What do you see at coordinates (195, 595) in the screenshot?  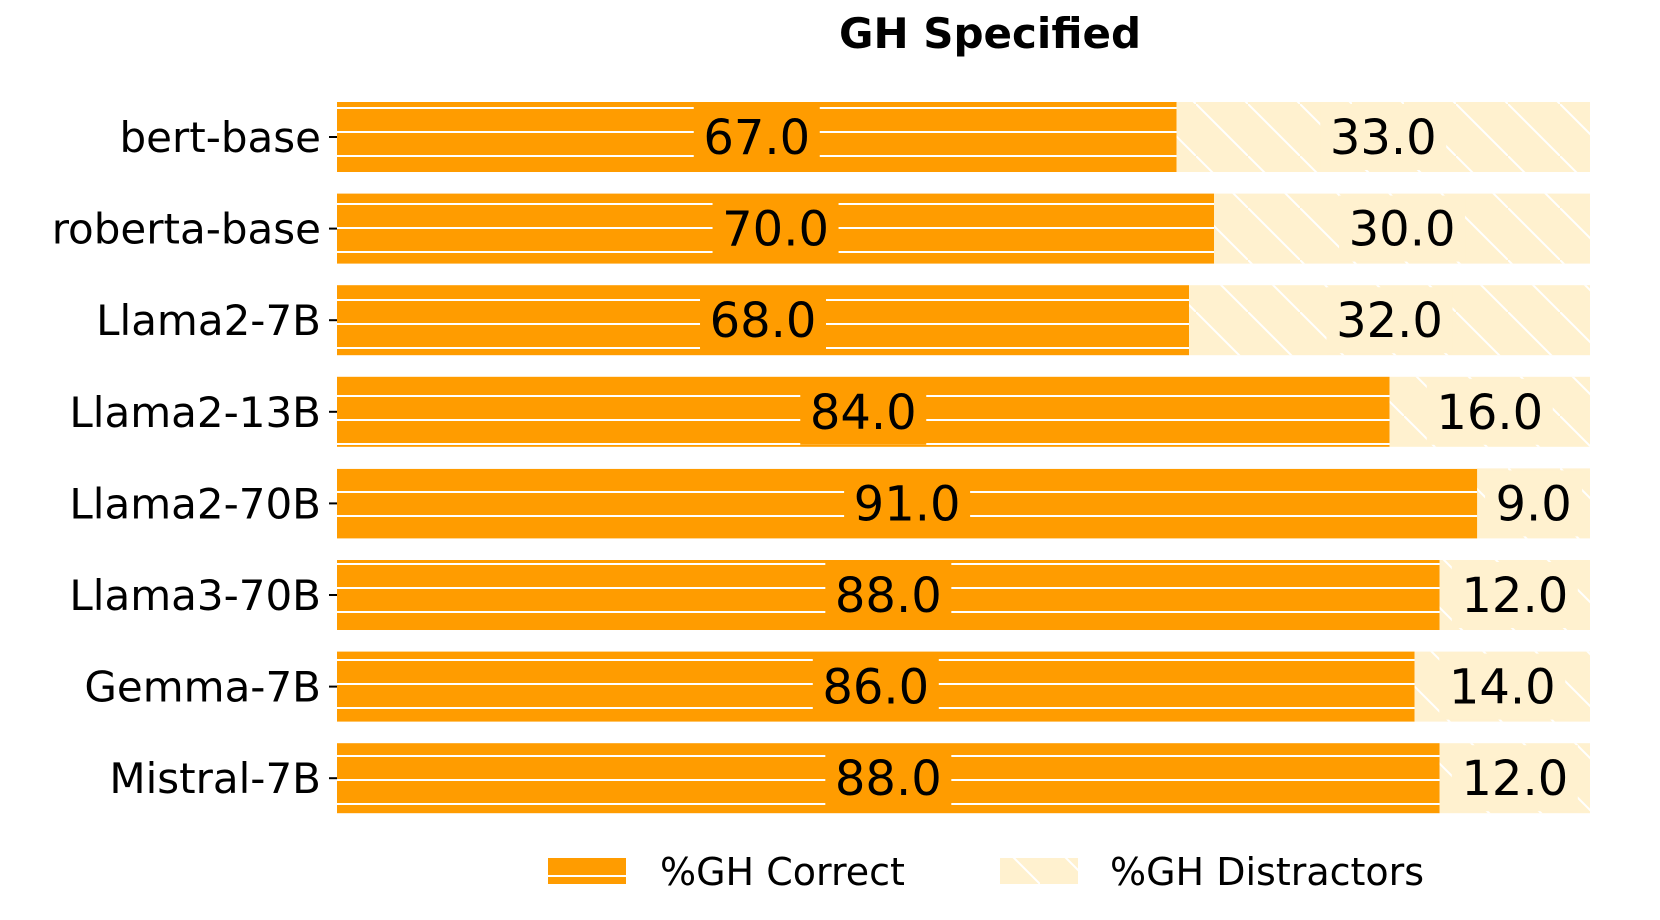 I see `y-tick-label-llama3-70b: Llama3-70B` at bounding box center [195, 595].